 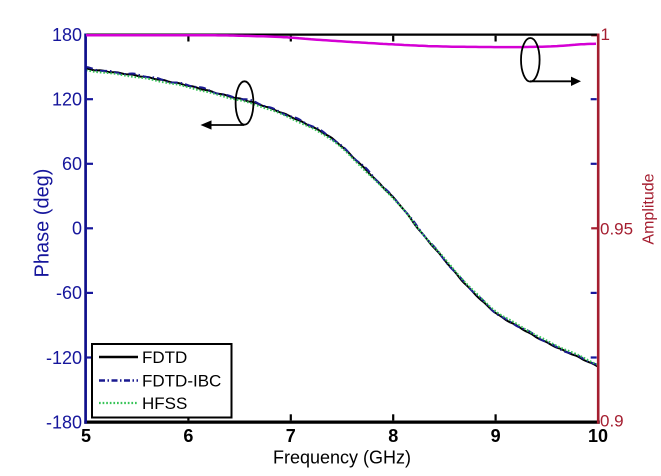 What do you see at coordinates (64, 422) in the screenshot?
I see `svg-text: -180` at bounding box center [64, 422].